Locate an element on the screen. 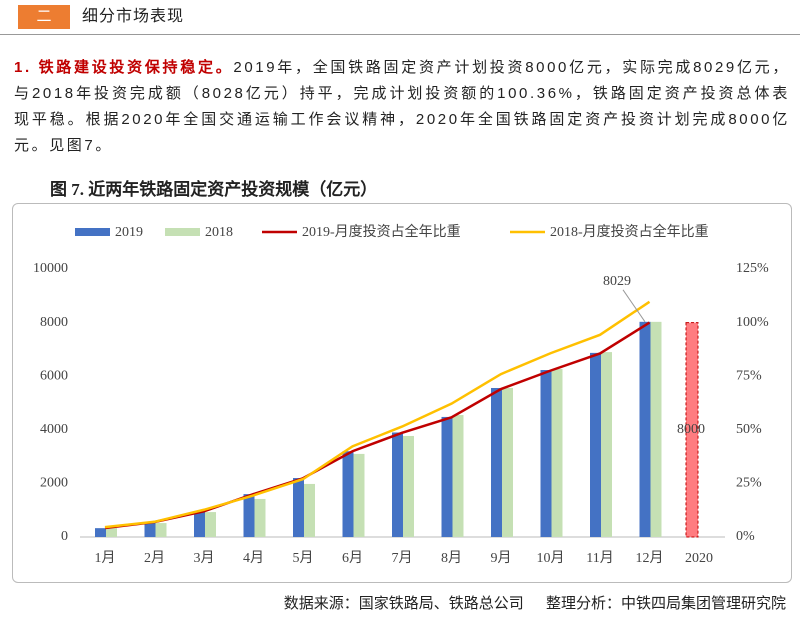  source: 数据来源：国家铁路局、铁路总公司 整理分析：中铁四局集团管理研究院 is located at coordinates (535, 602).